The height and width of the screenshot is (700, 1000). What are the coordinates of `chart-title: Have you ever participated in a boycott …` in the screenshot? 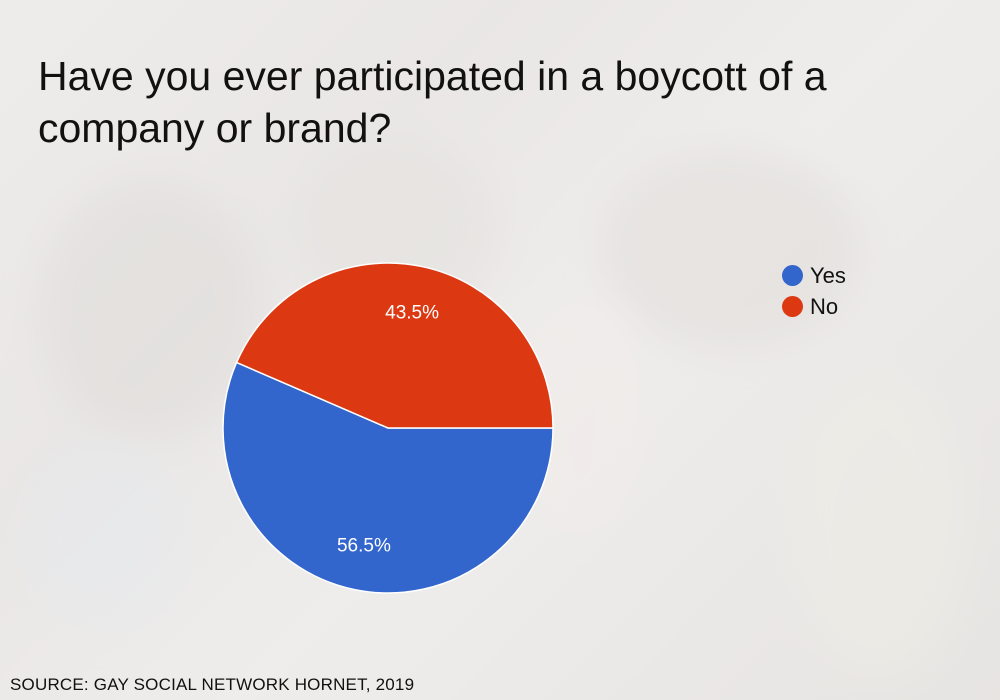 It's located at (432, 102).